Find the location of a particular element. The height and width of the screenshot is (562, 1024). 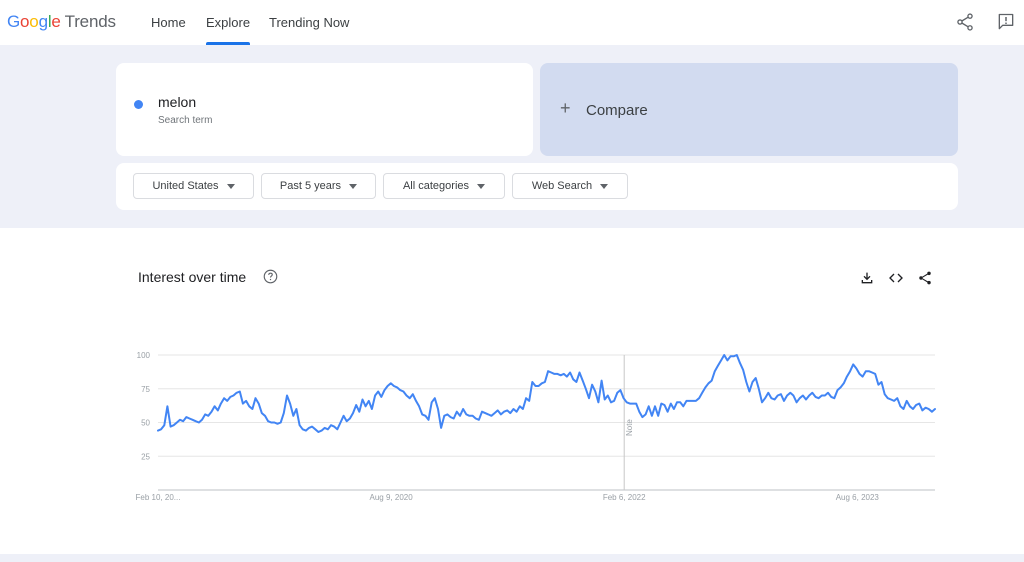

help-icon is located at coordinates (270, 276).